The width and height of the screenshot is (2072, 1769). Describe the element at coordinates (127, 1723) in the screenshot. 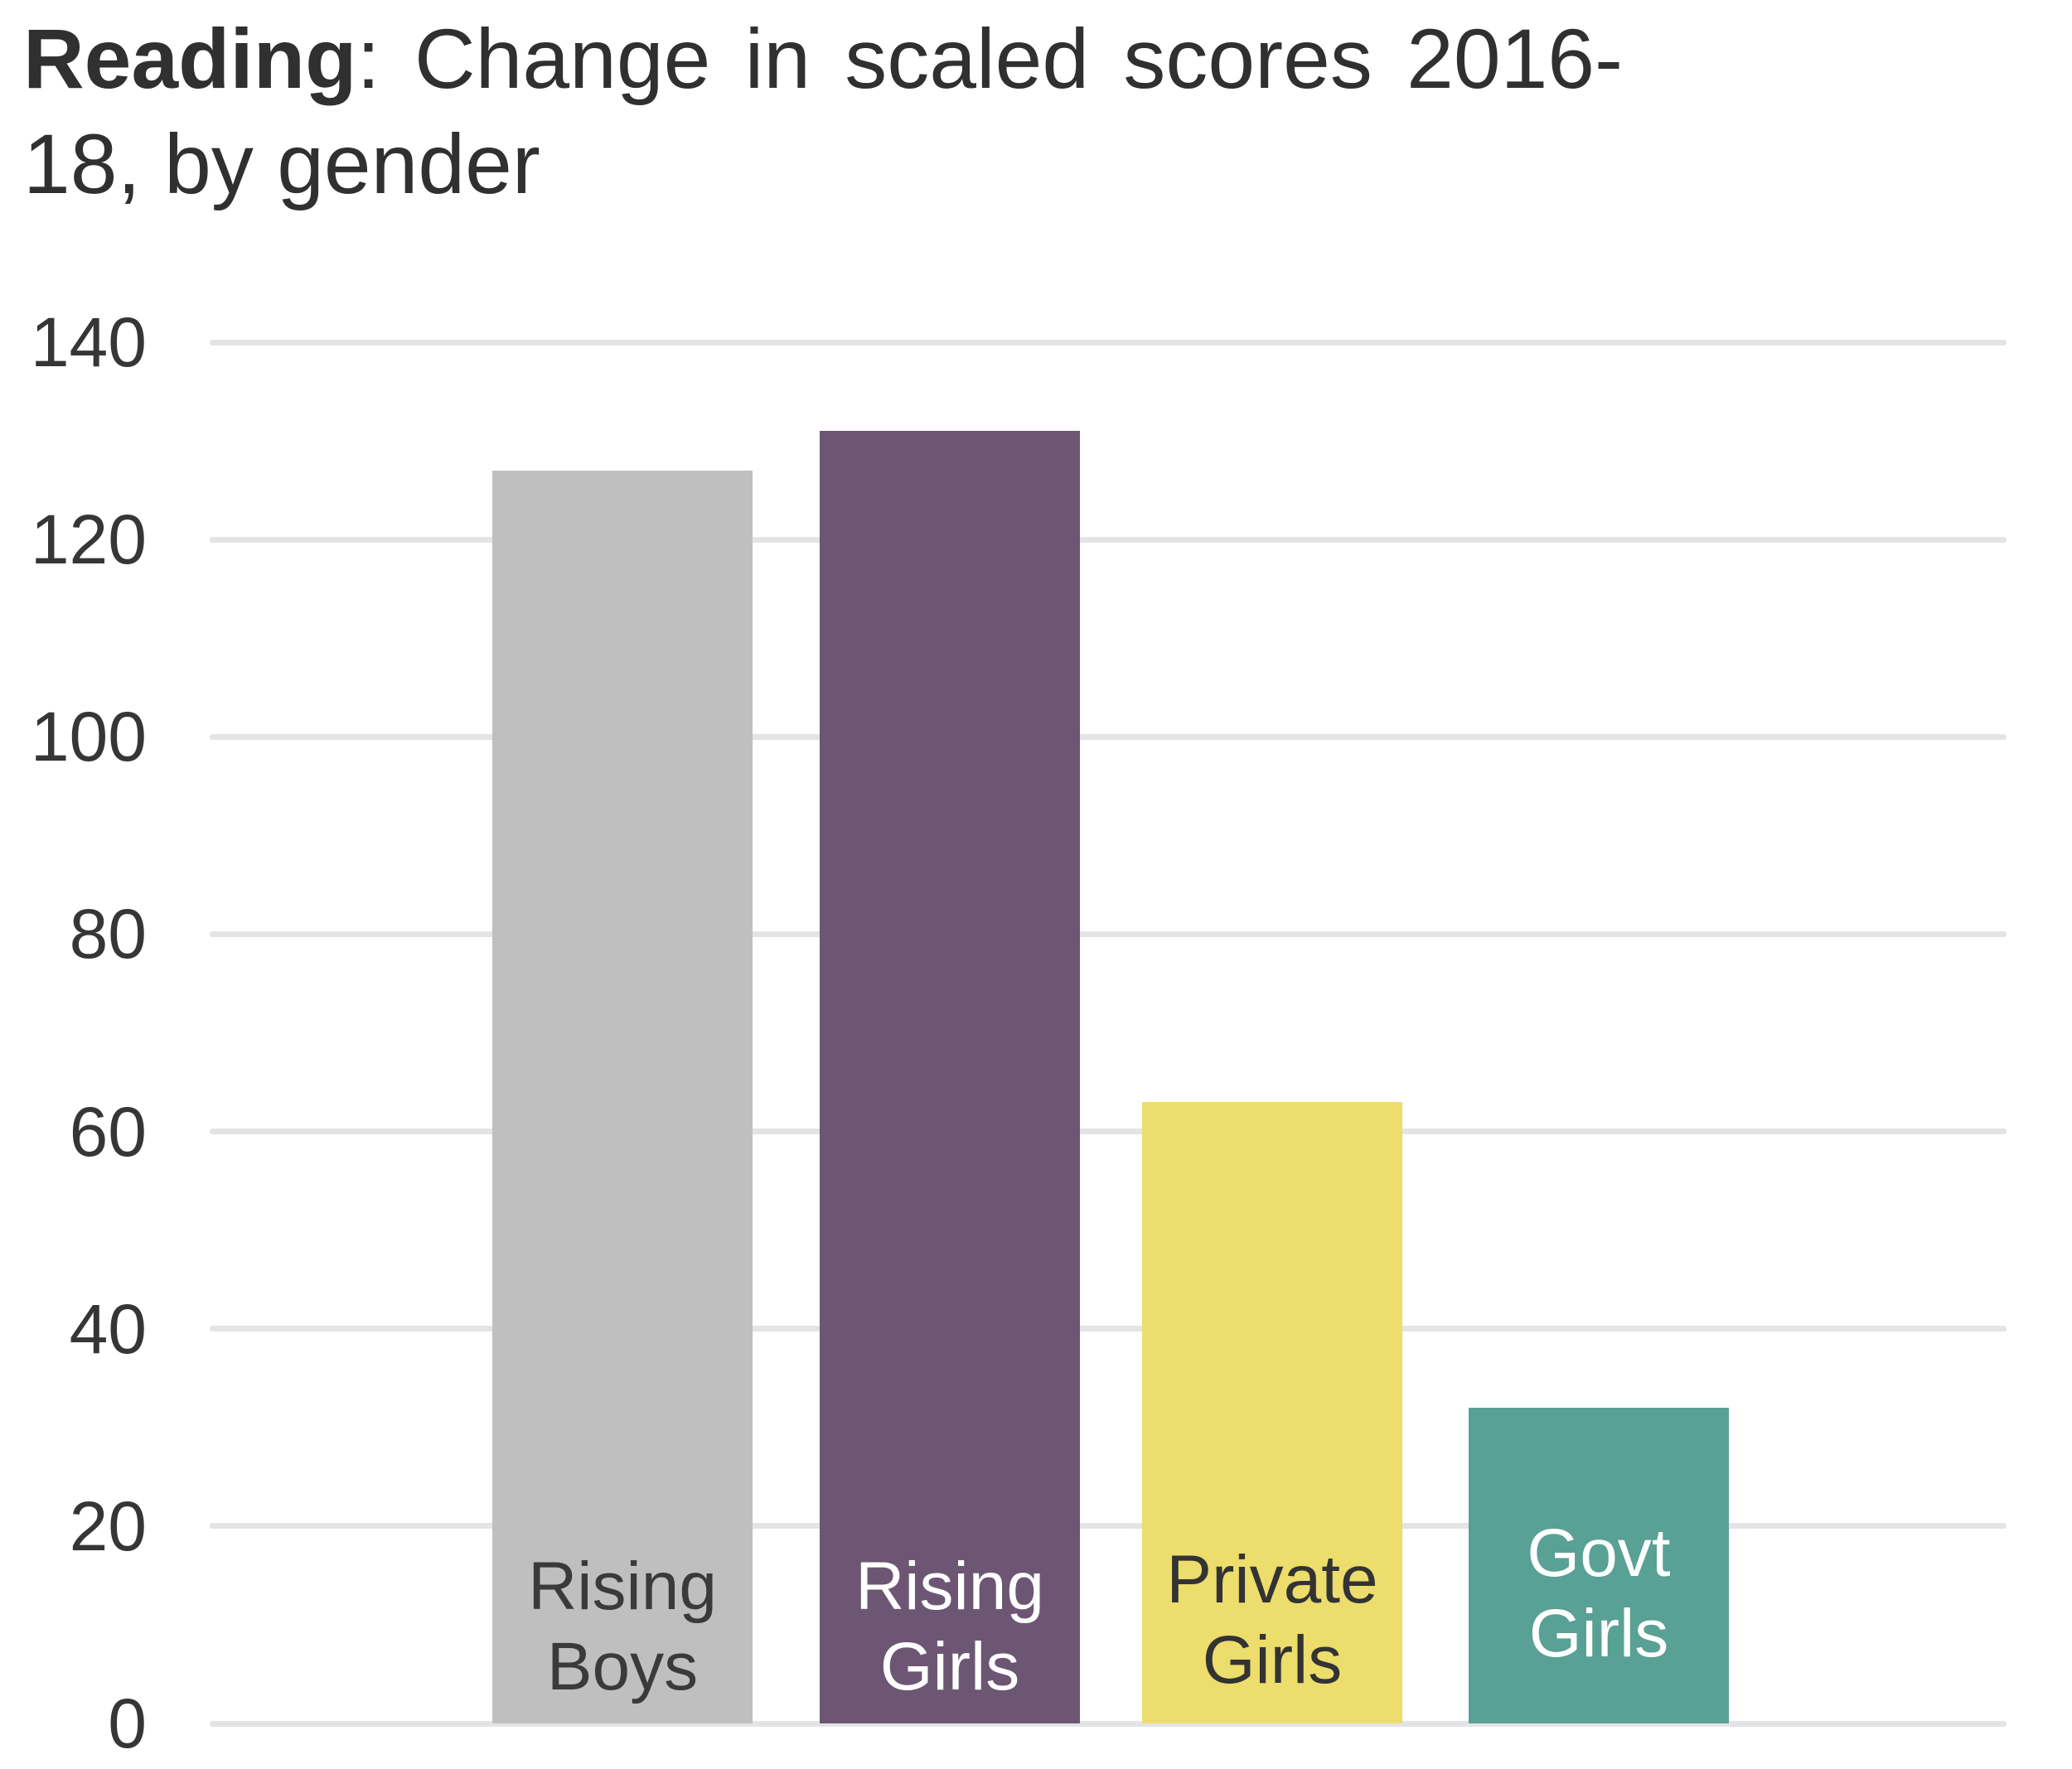

I see `y-tick-label-0: 0` at that location.